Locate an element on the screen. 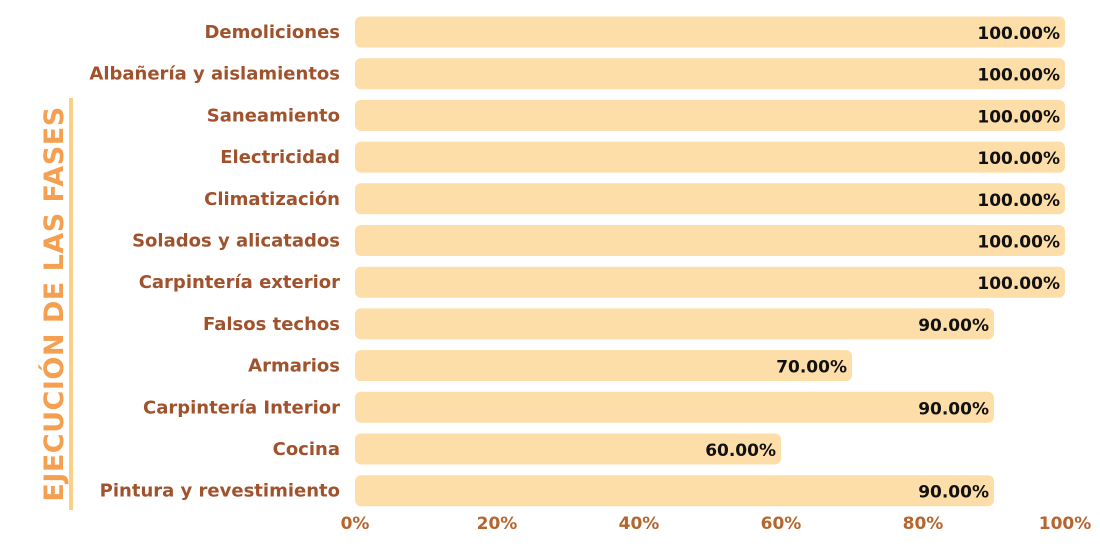  category-label: Electricidad is located at coordinates (280, 157).